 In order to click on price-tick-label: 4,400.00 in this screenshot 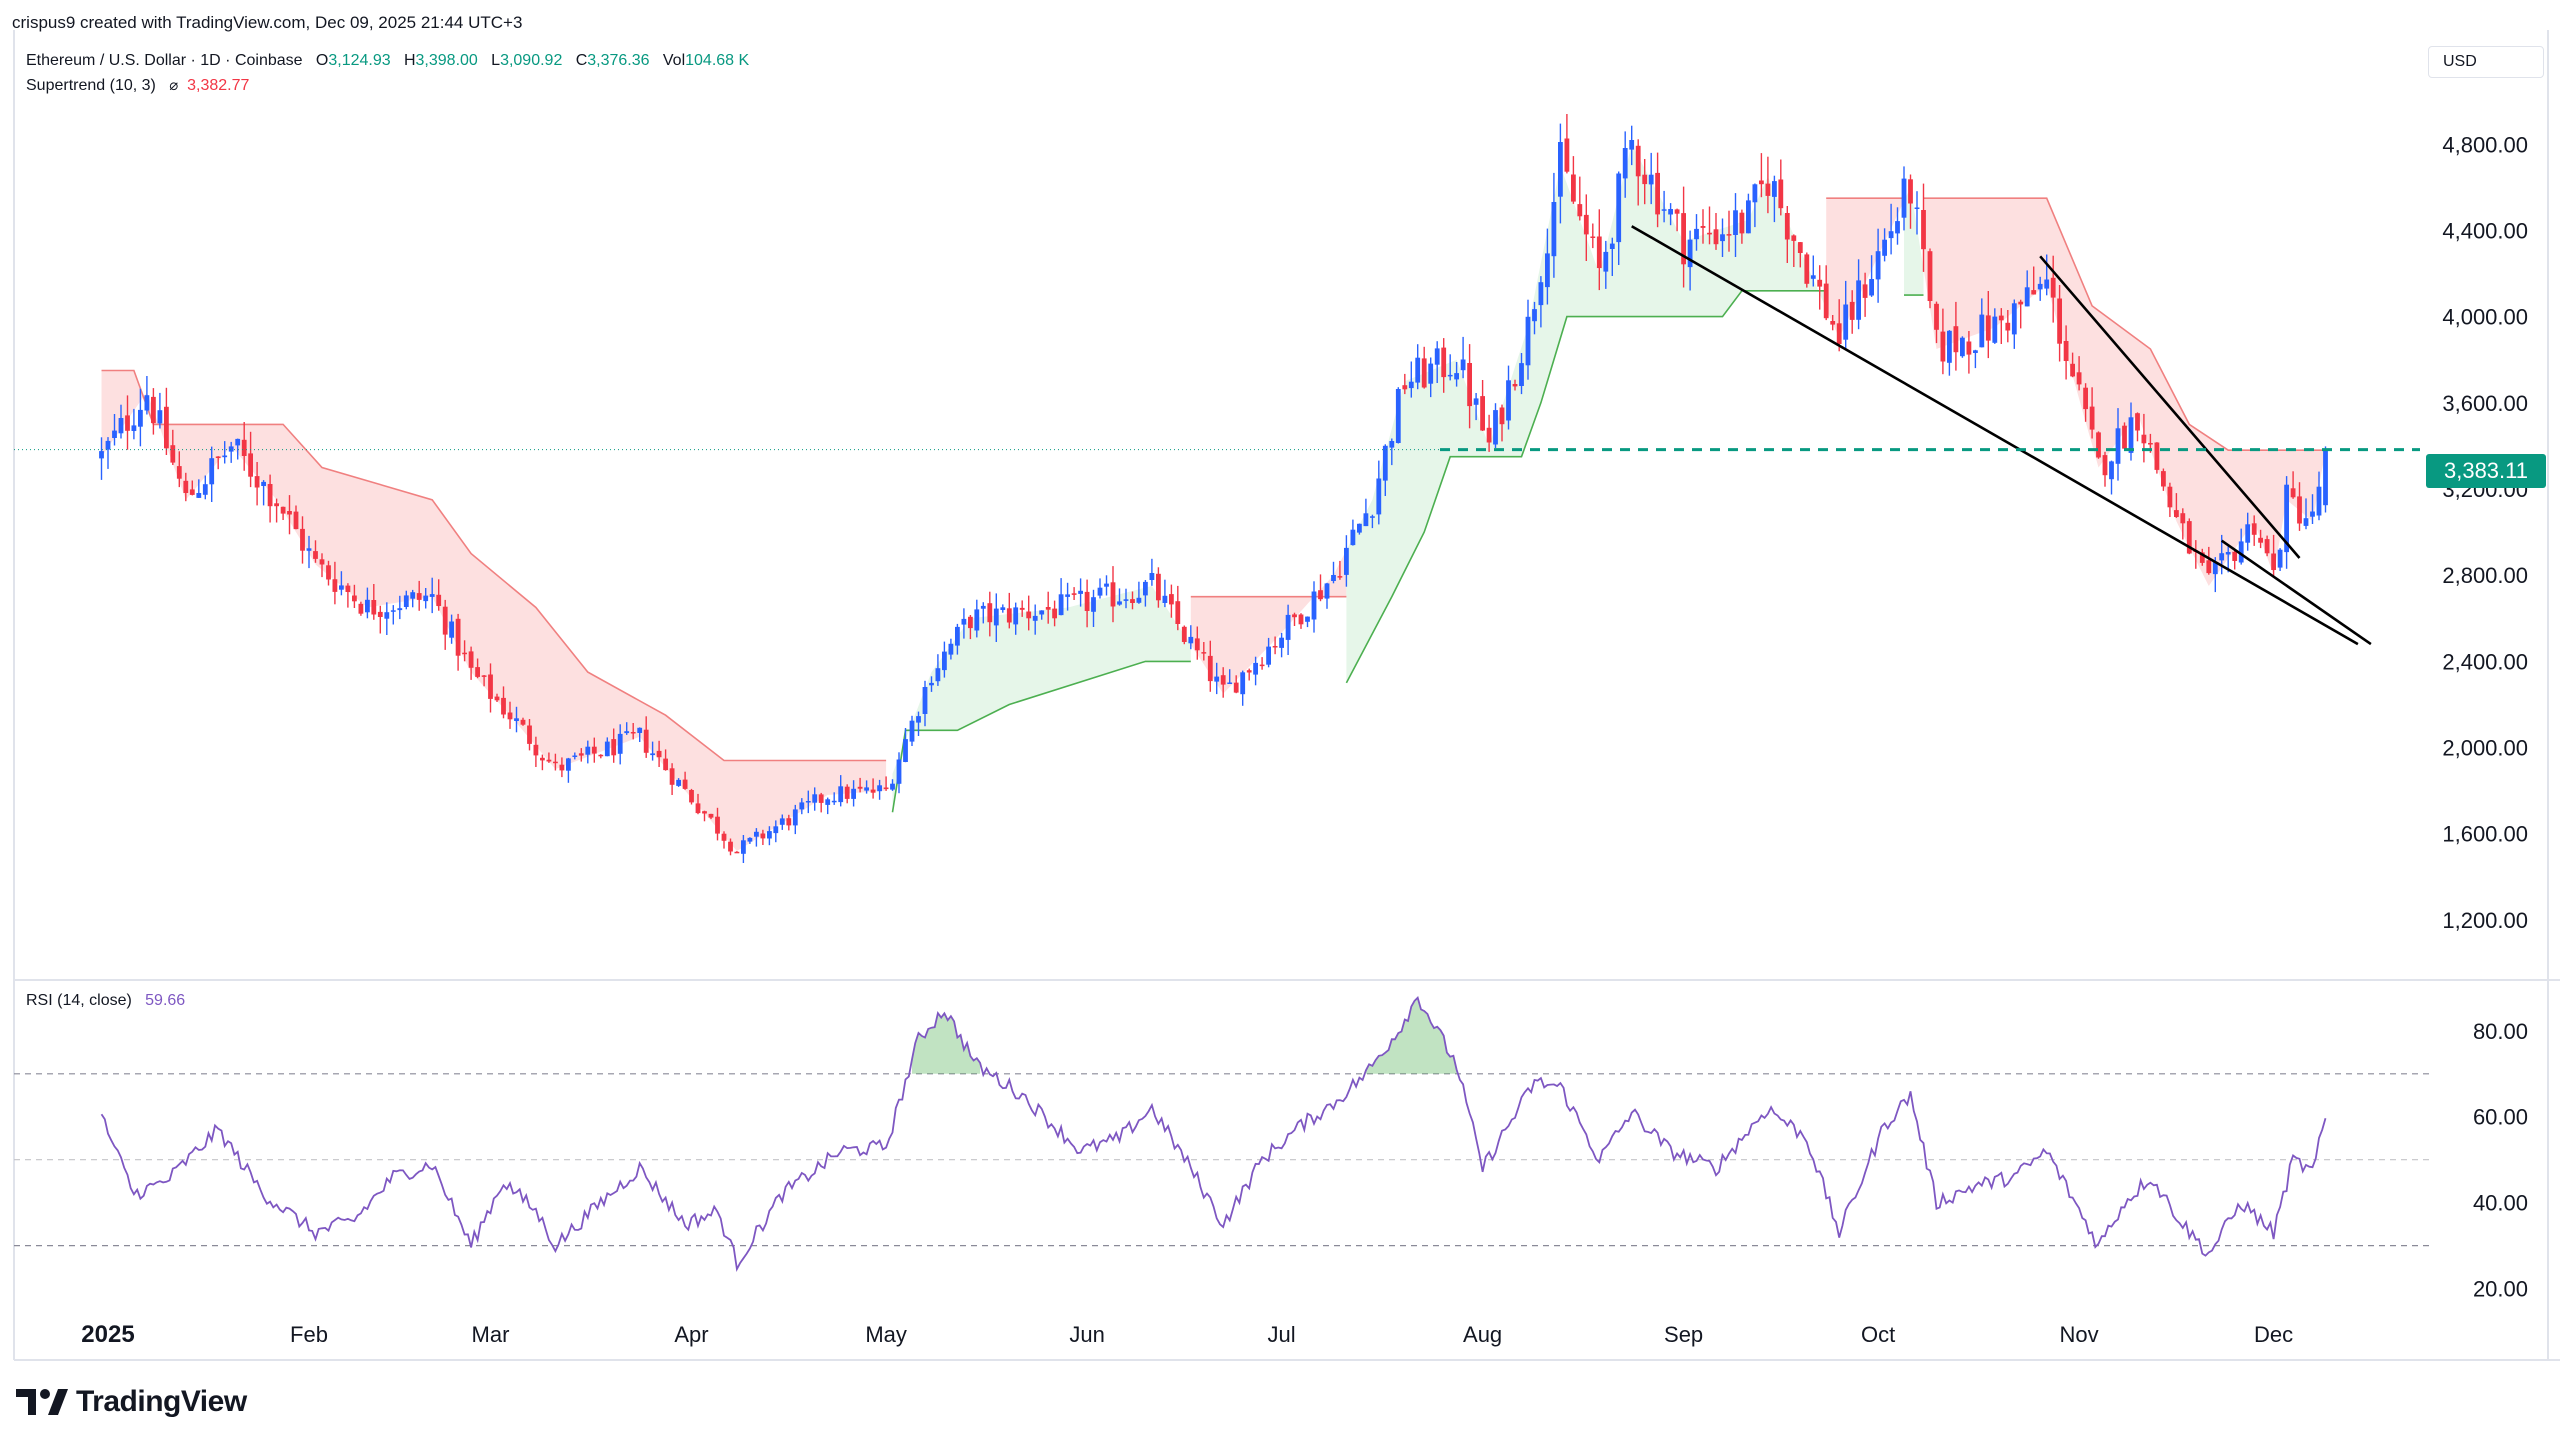, I will do `click(2485, 231)`.